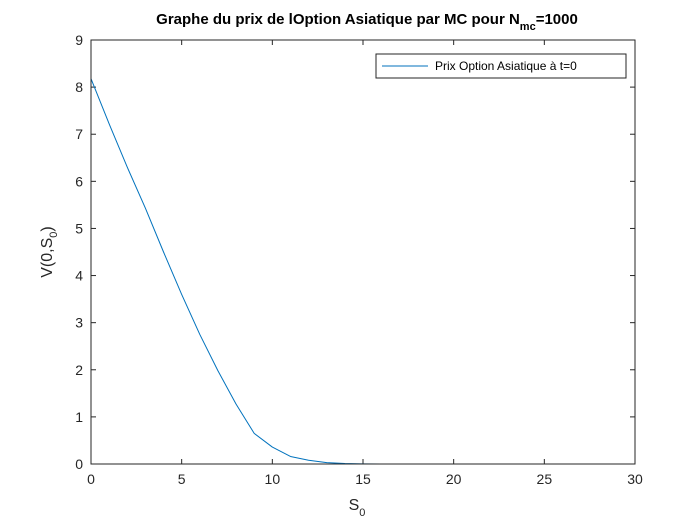 The image size is (700, 525). What do you see at coordinates (79, 181) in the screenshot?
I see `y-tick-label: 6` at bounding box center [79, 181].